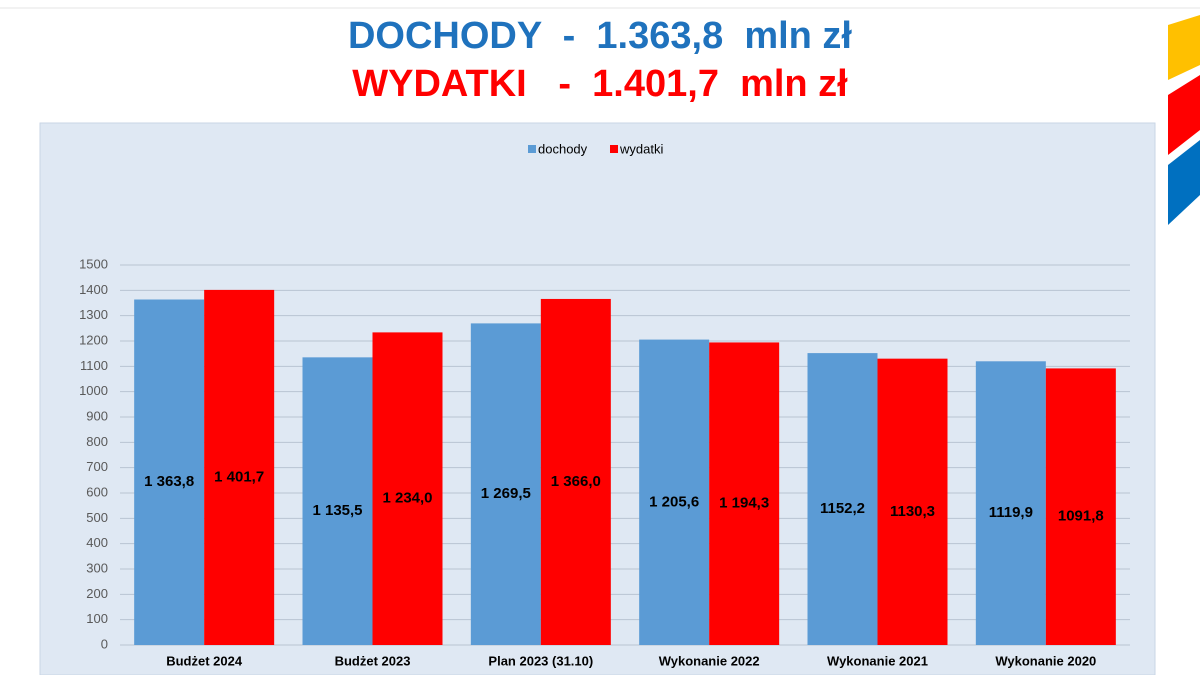 This screenshot has height=680, width=1200. What do you see at coordinates (1011, 512) in the screenshot?
I see `value-label: 1119,9` at bounding box center [1011, 512].